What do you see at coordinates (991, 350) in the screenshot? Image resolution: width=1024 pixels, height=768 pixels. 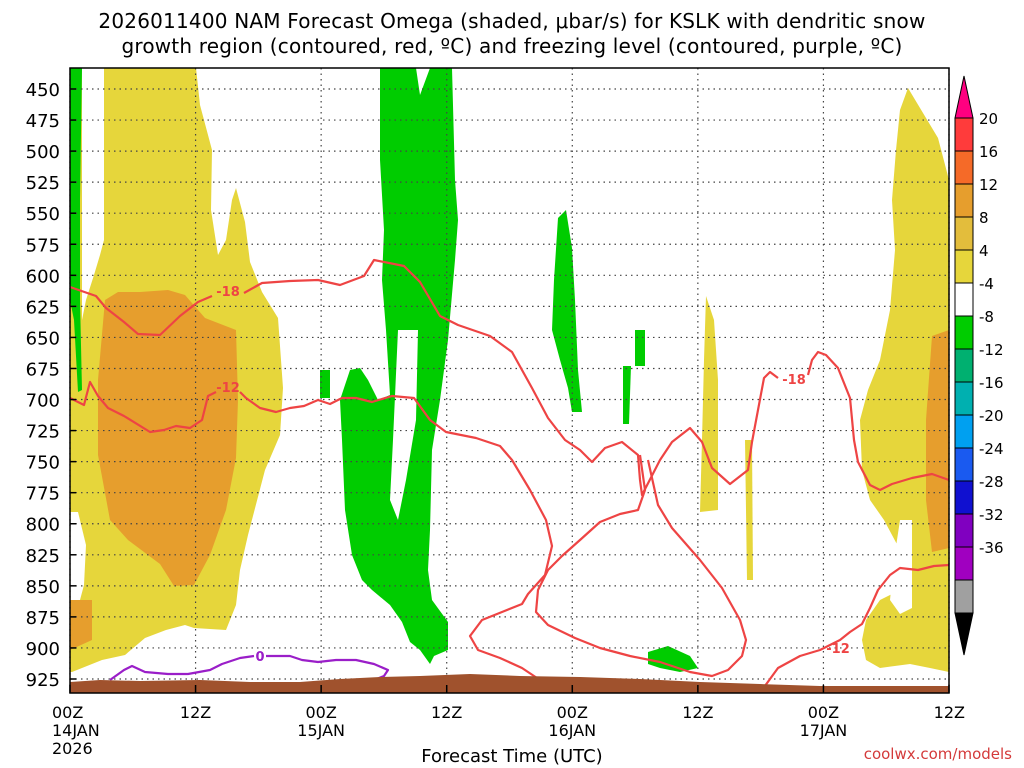 I see `colorbar-label: -12` at bounding box center [991, 350].